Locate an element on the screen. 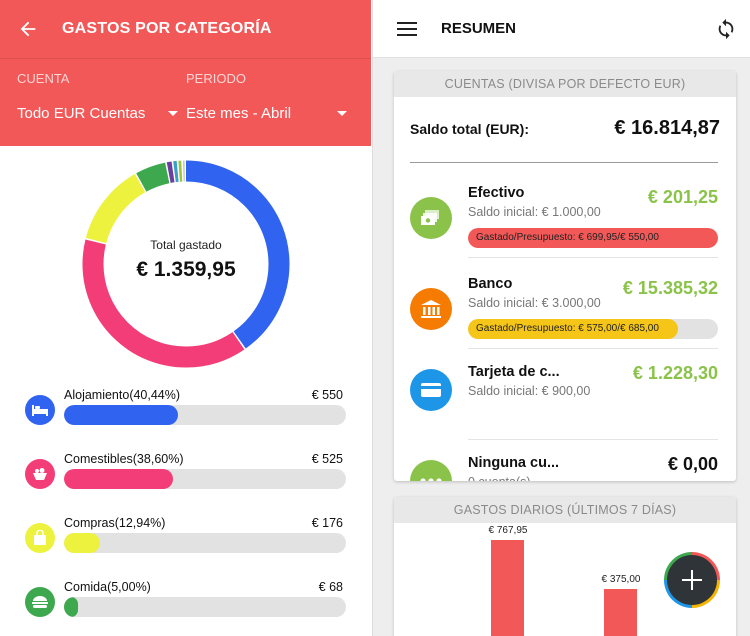 The width and height of the screenshot is (750, 636). total-balance-label: Saldo total (EUR): is located at coordinates (469, 129).